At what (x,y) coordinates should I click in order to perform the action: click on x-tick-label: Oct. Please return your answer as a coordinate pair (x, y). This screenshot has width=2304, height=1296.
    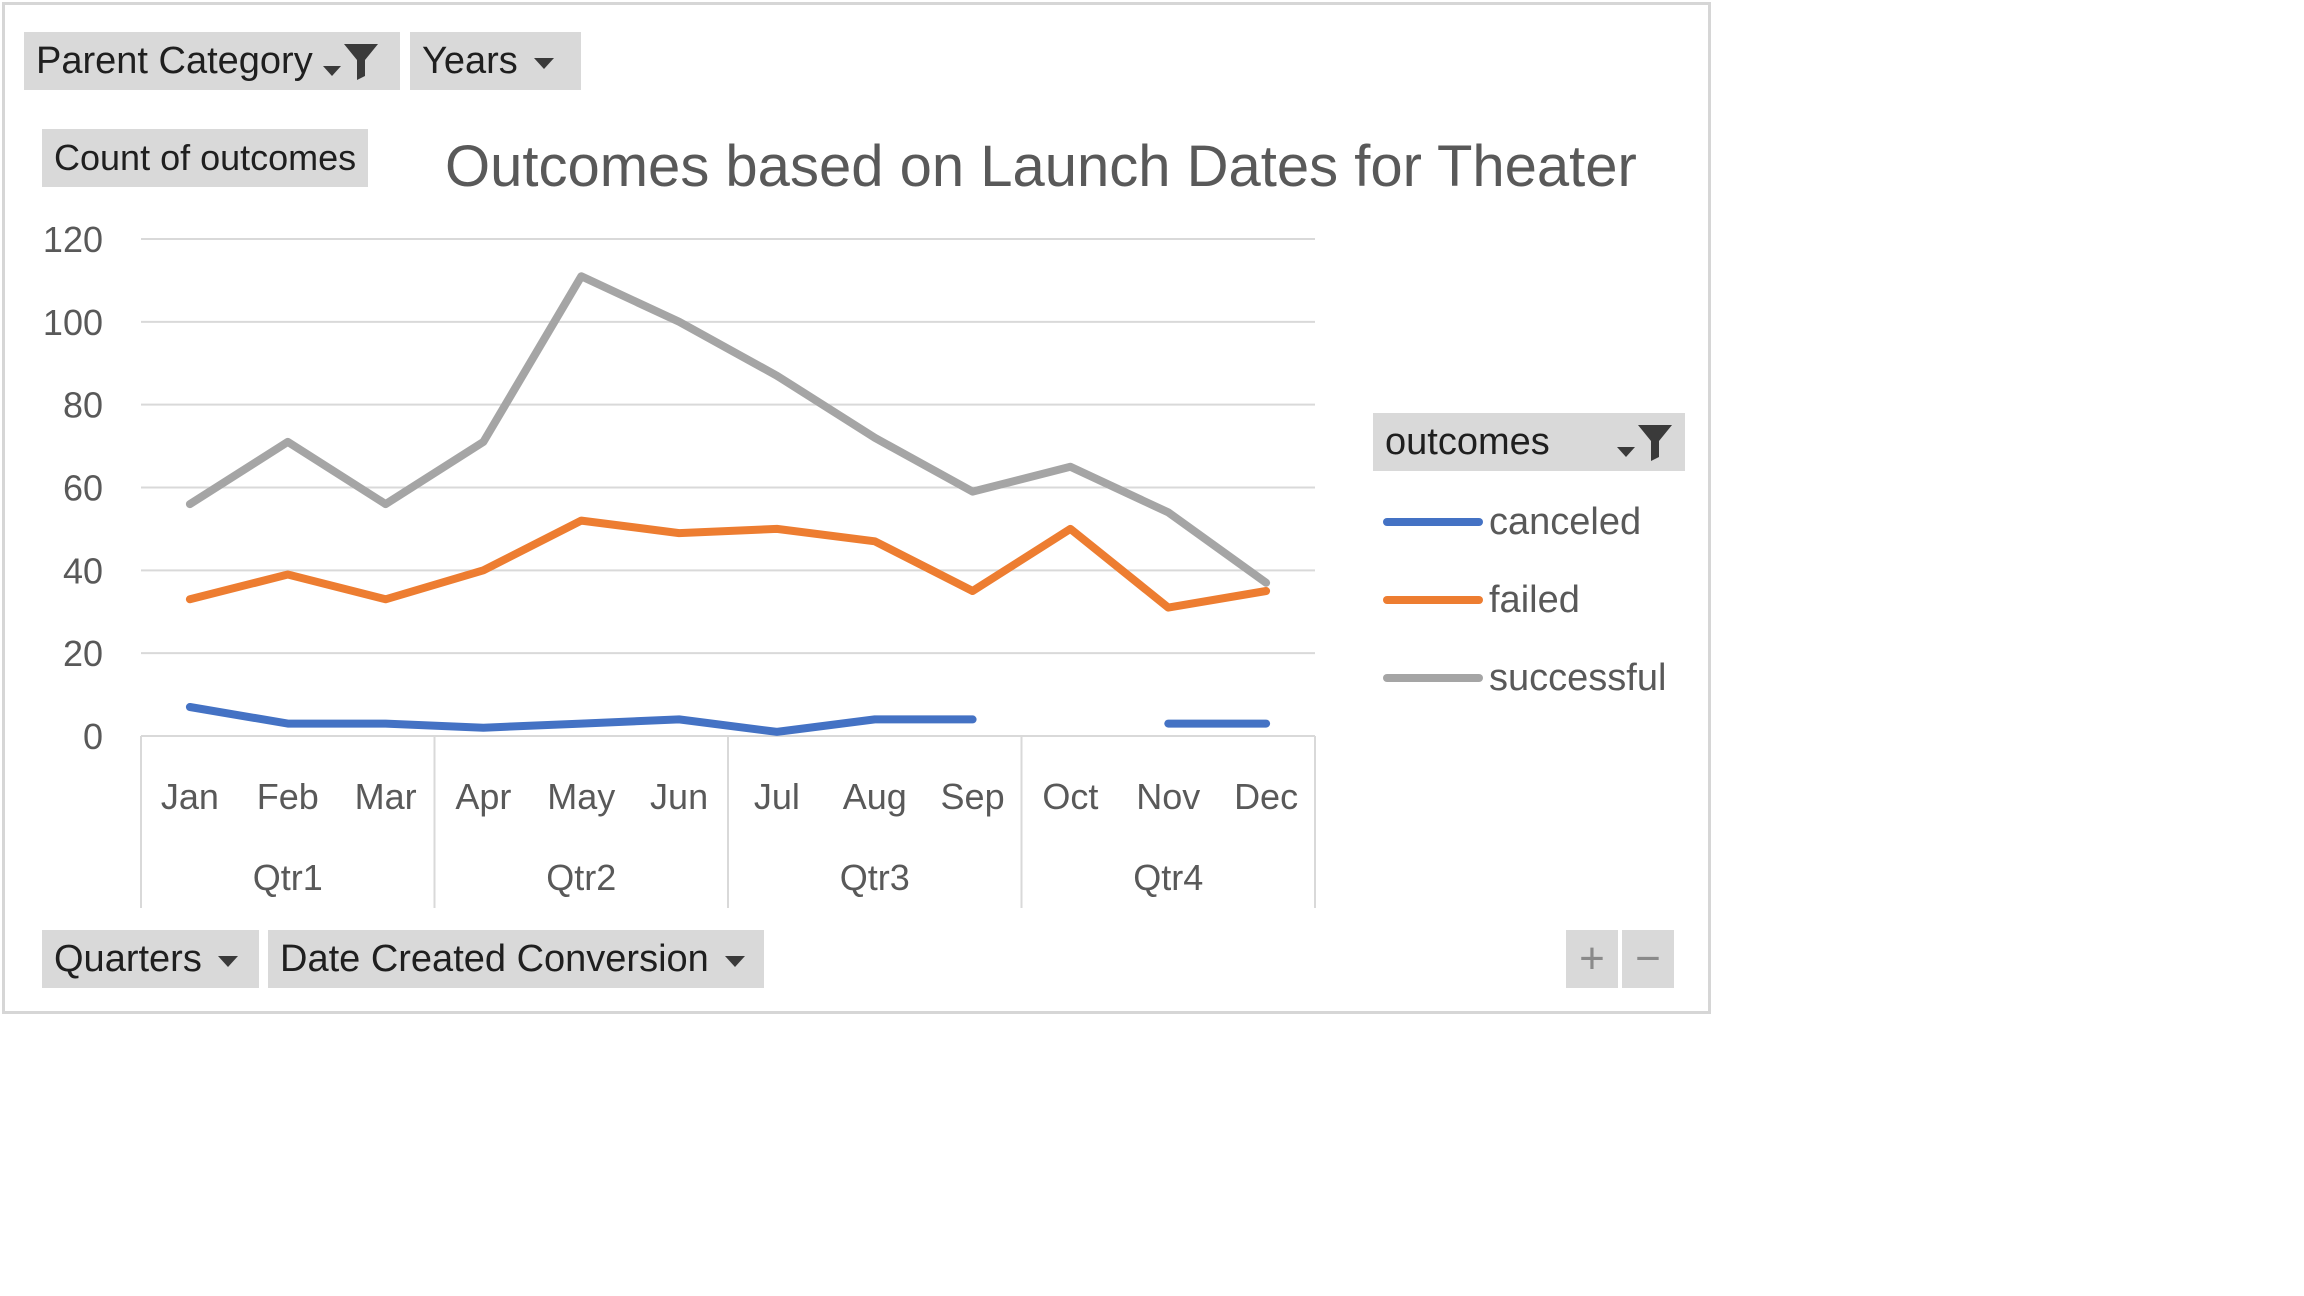
    Looking at the image, I should click on (1070, 796).